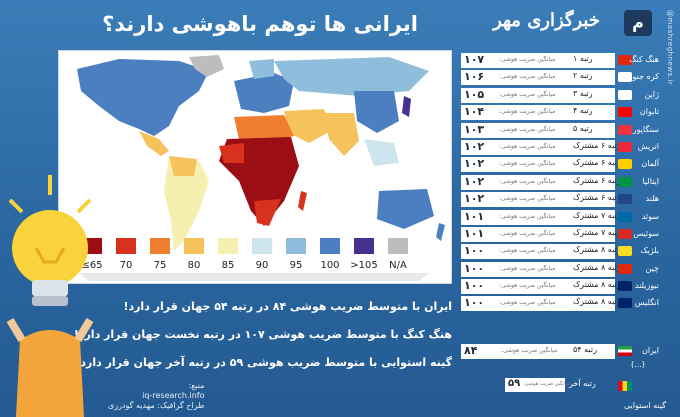 Image resolution: width=680 pixels, height=417 pixels. What do you see at coordinates (583, 58) in the screenshot?
I see `ranking-rank: رتبه ۱` at bounding box center [583, 58].